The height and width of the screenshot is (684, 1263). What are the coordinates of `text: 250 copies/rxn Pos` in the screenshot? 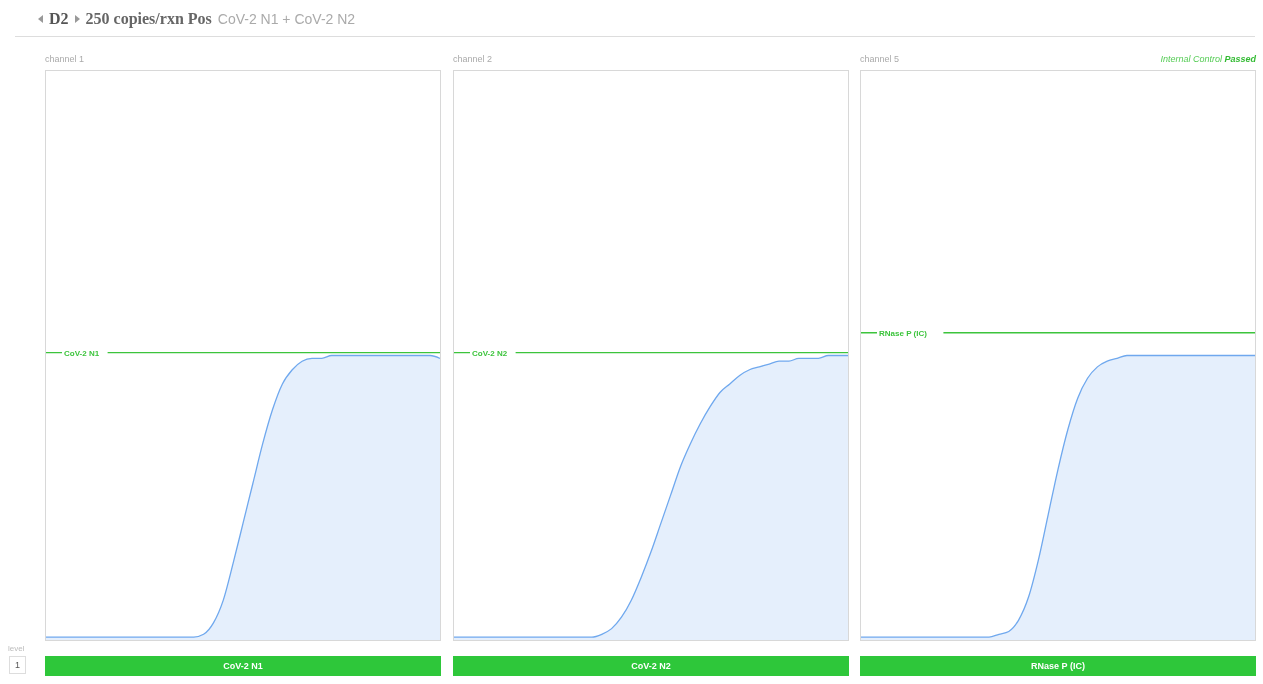 It's located at (148, 19).